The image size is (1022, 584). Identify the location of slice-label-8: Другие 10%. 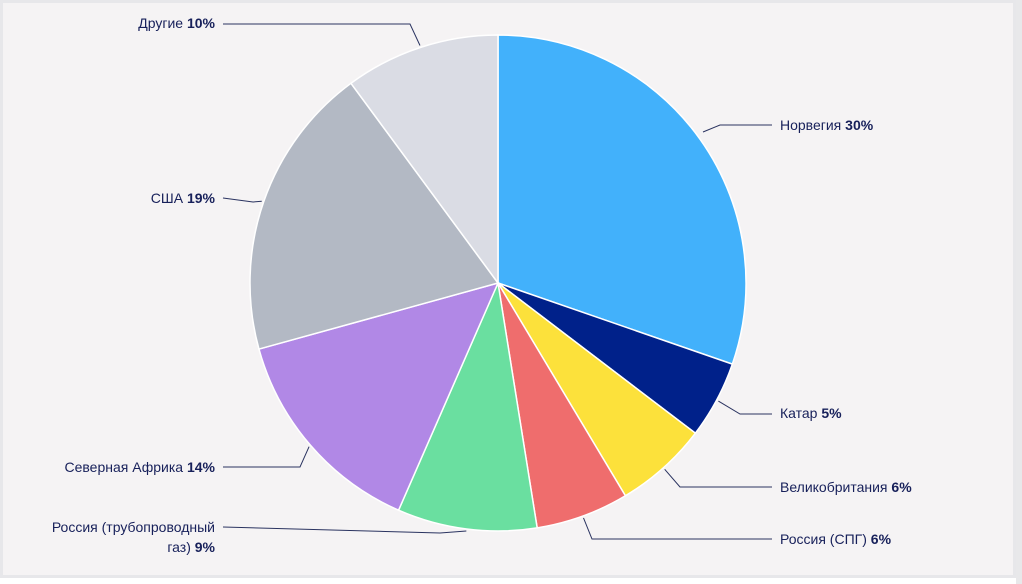
(176, 23).